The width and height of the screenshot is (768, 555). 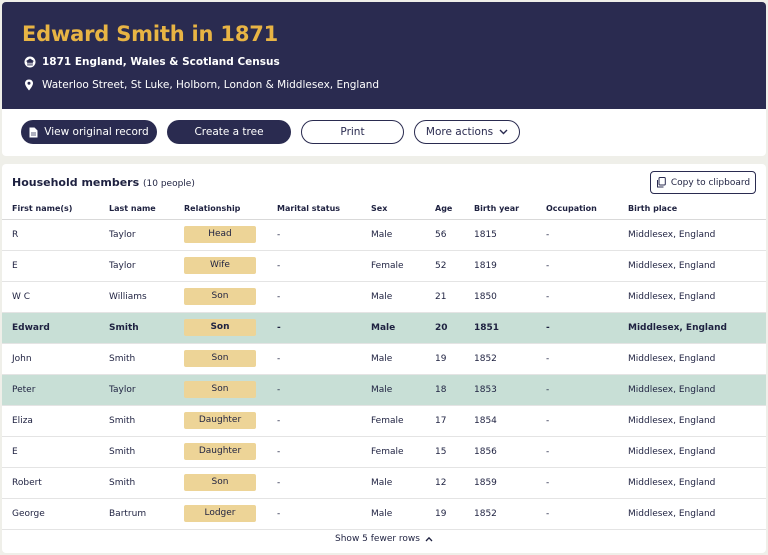 I want to click on last-name-cell: Taylor, so click(x=146, y=266).